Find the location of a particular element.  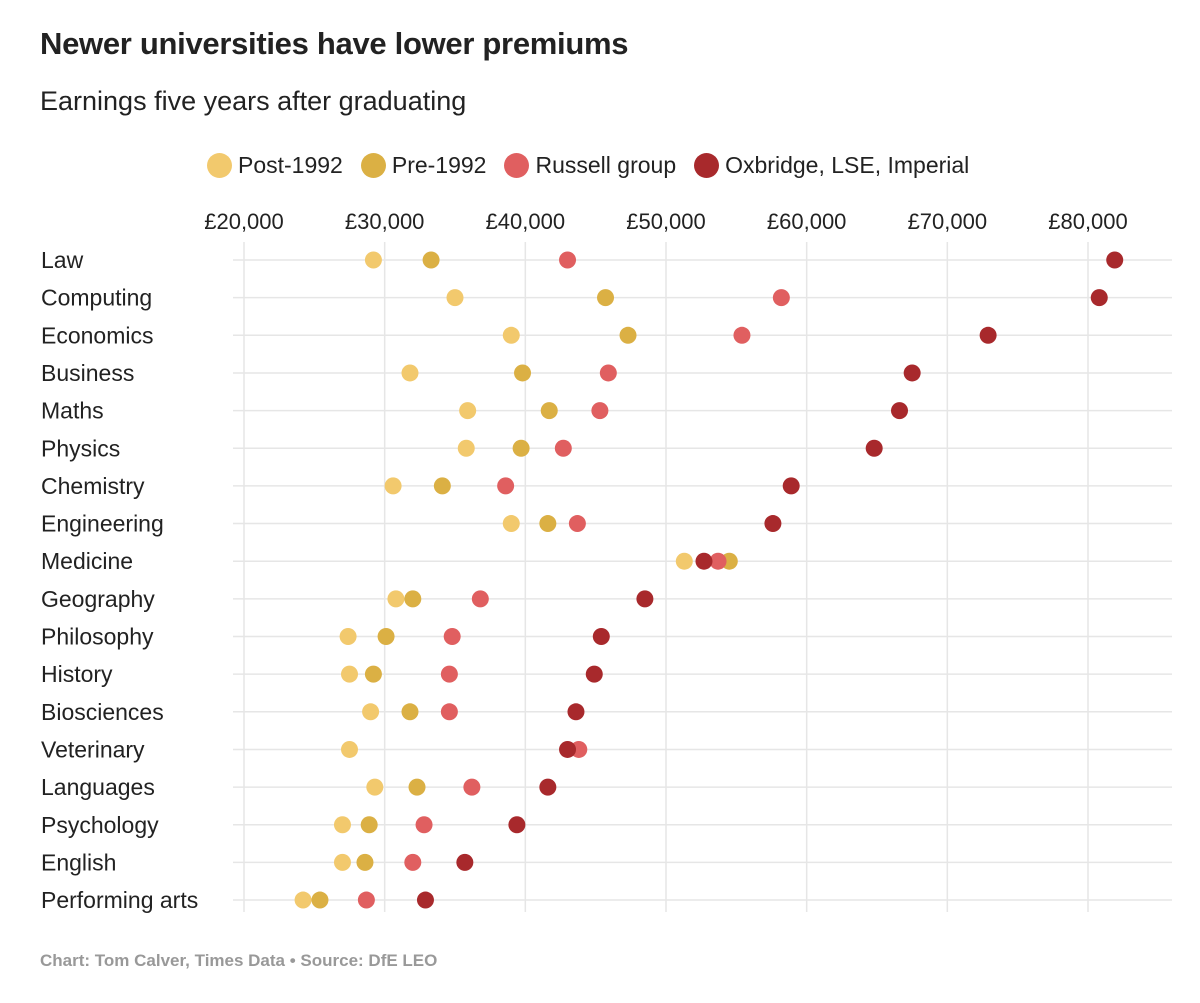

point-post-1992-physics is located at coordinates (466, 448).